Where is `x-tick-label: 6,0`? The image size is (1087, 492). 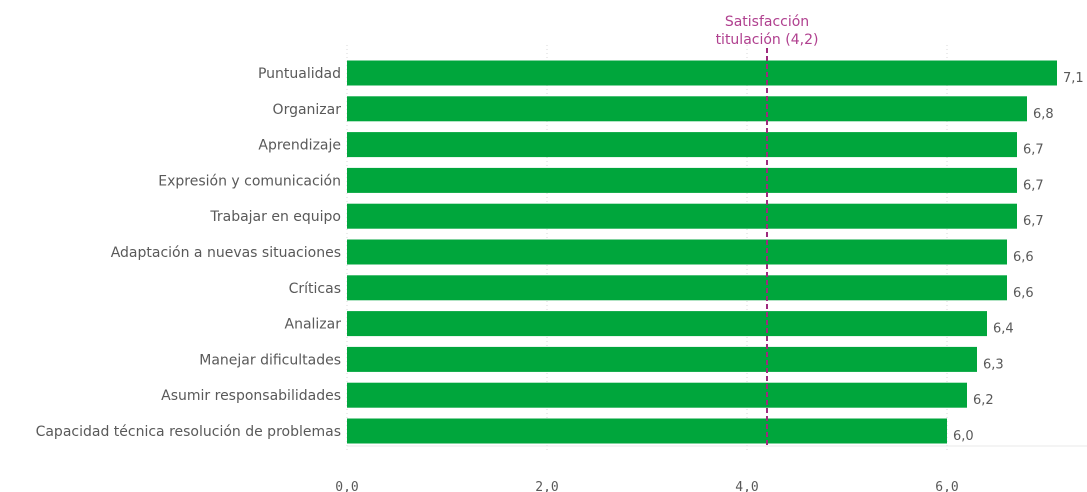 x-tick-label: 6,0 is located at coordinates (946, 486).